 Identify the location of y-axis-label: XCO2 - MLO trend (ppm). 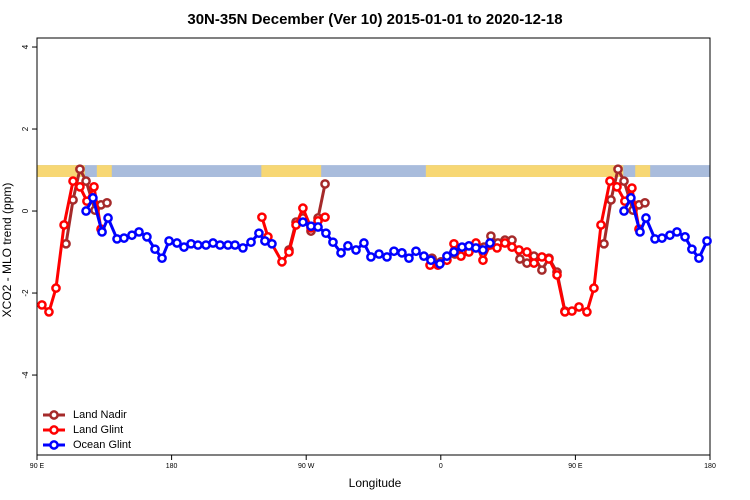
(7, 250).